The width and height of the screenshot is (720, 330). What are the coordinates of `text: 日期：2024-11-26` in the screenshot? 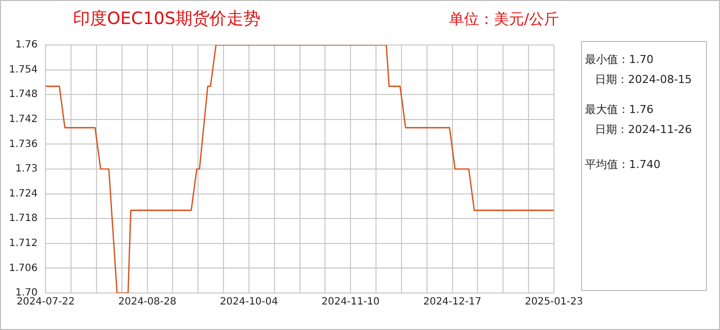 It's located at (643, 129).